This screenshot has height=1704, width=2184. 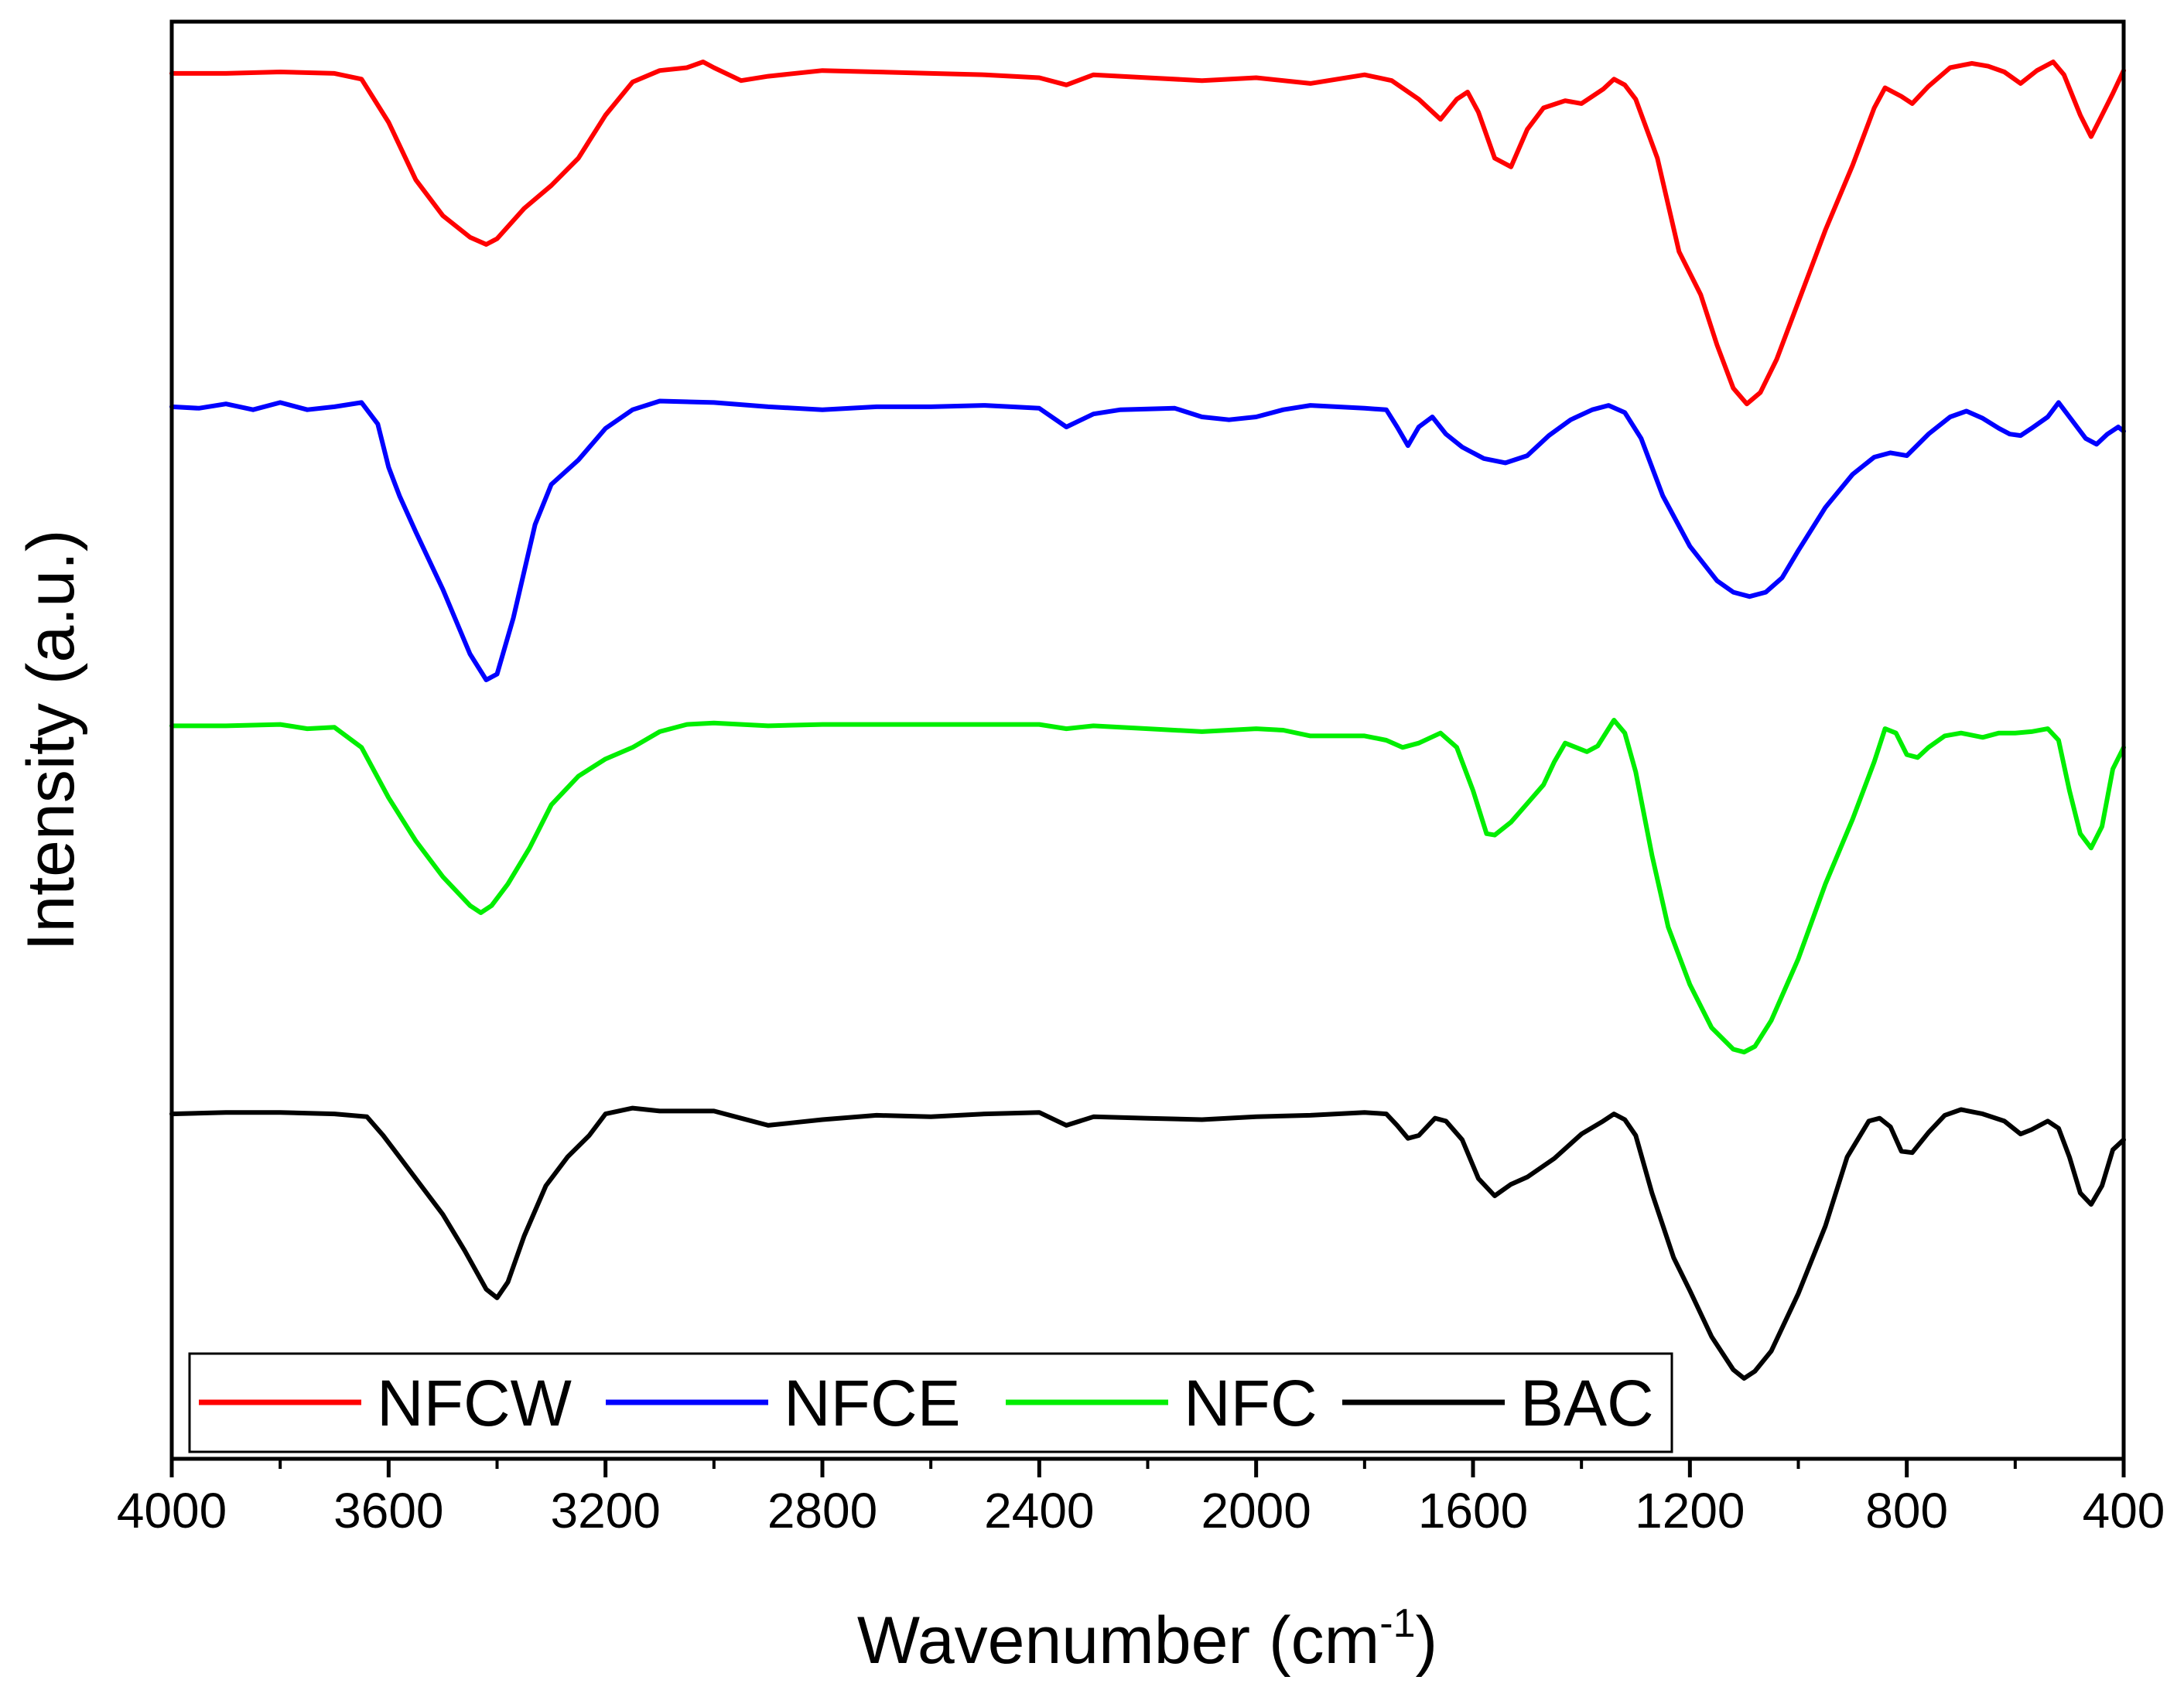 I want to click on y-axis-title: Intensity (a.u.), so click(x=51, y=740).